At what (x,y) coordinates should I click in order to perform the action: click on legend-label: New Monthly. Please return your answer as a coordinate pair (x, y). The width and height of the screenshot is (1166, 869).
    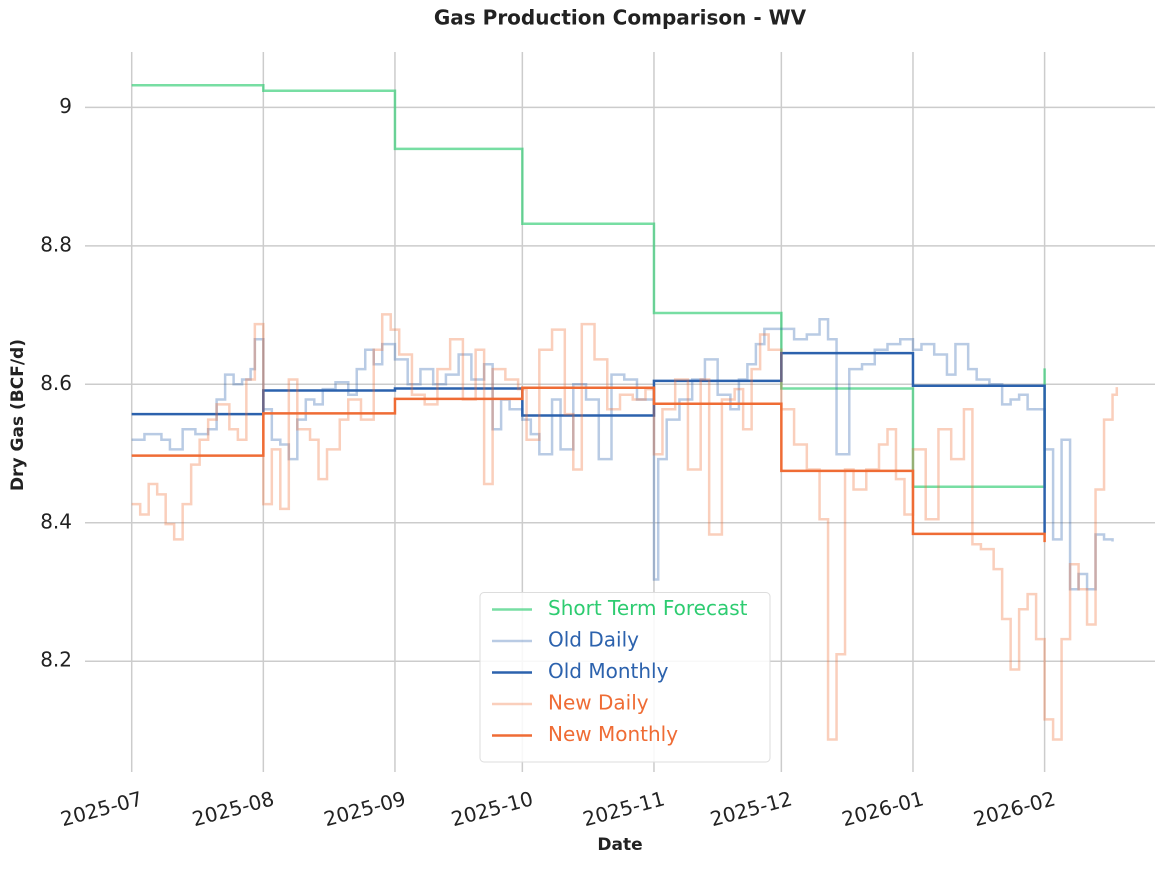
    Looking at the image, I should click on (613, 734).